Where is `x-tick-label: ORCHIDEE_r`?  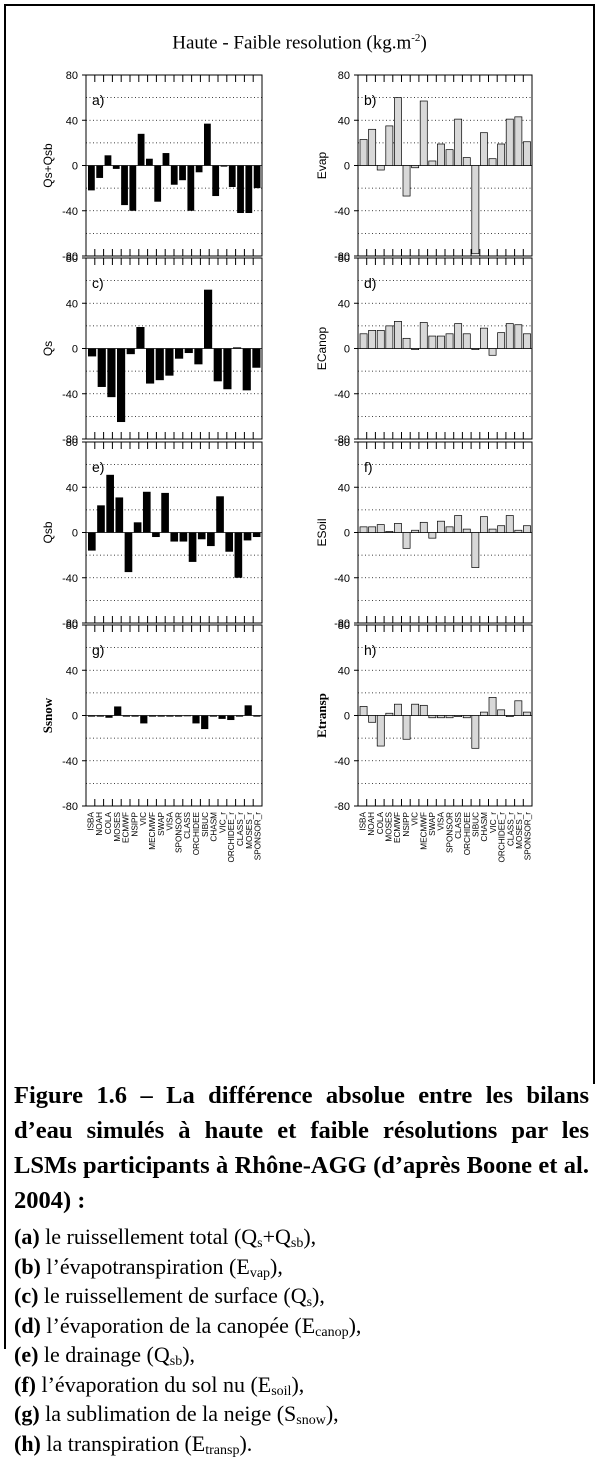
x-tick-label: ORCHIDEE_r is located at coordinates (231, 837).